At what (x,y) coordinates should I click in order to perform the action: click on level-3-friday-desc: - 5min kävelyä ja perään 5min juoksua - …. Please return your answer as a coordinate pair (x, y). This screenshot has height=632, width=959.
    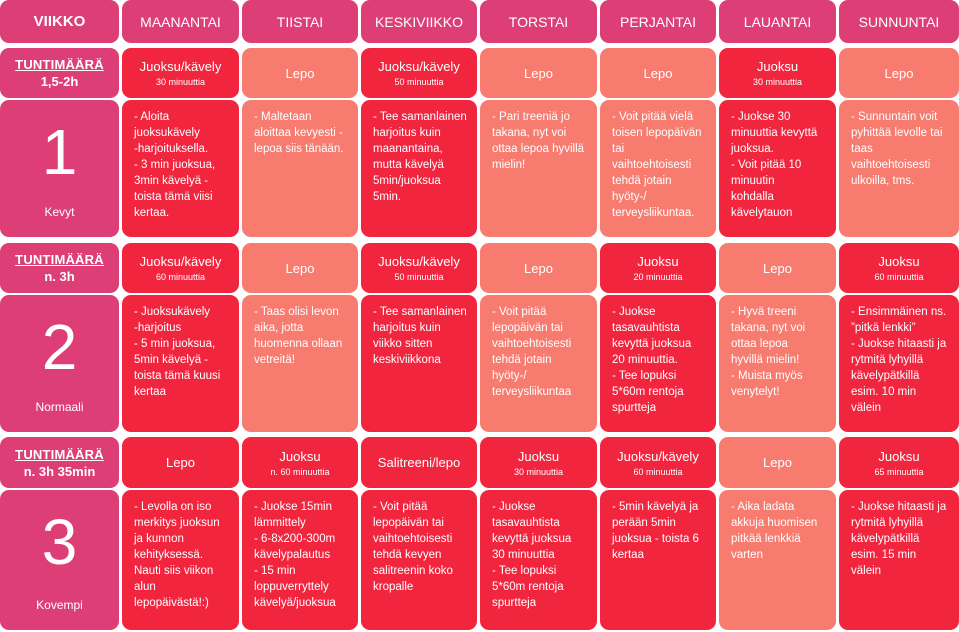
    Looking at the image, I should click on (658, 560).